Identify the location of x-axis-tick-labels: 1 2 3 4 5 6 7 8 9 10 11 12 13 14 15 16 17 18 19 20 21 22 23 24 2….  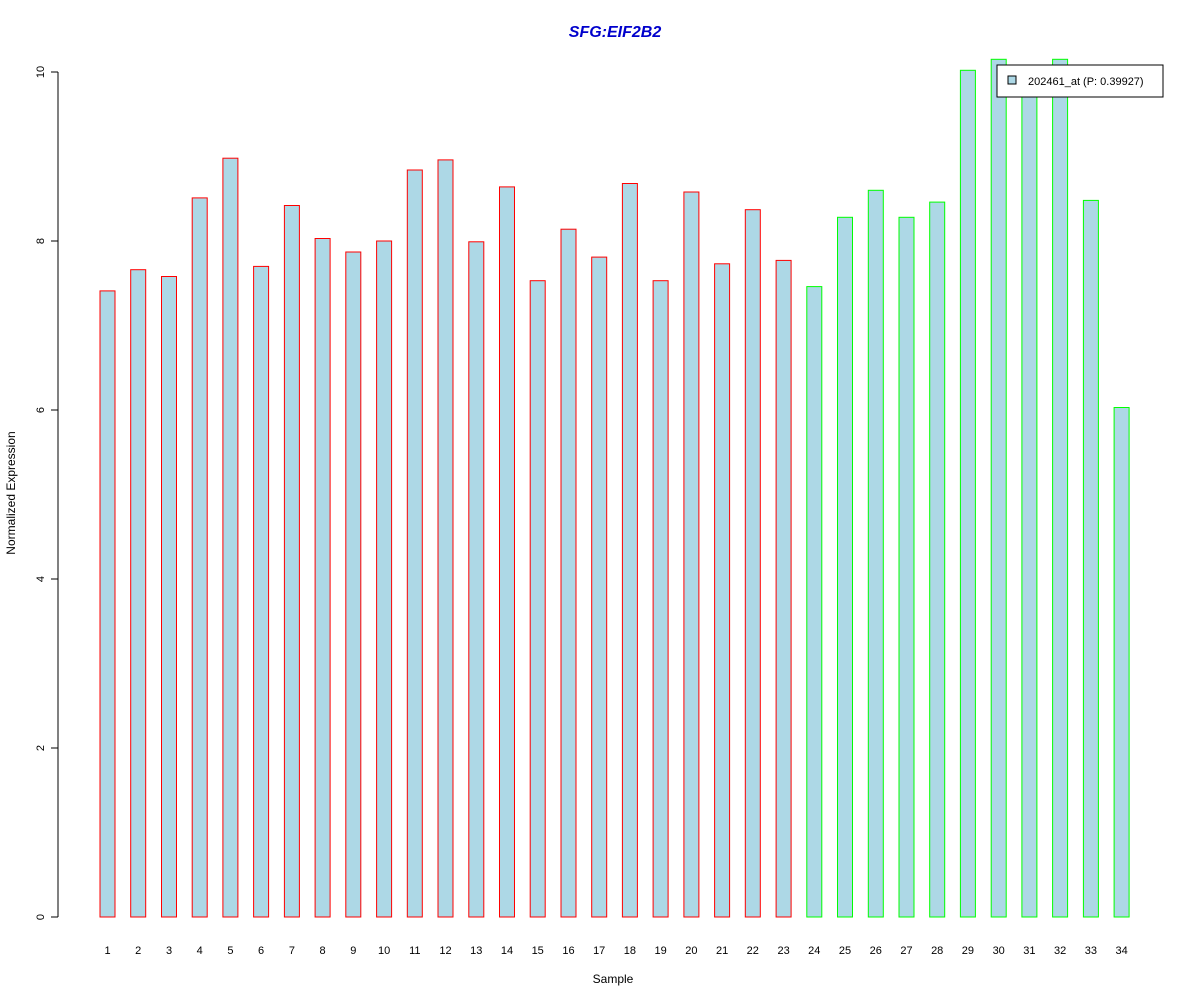
(615, 951).